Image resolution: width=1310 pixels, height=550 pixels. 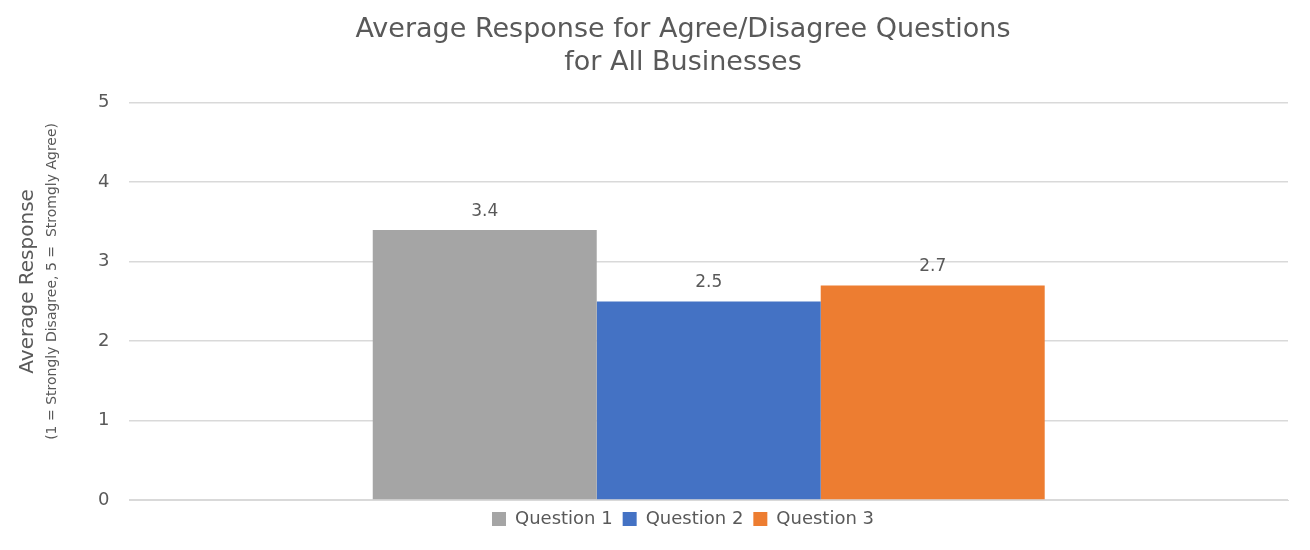 What do you see at coordinates (104, 498) in the screenshot?
I see `y-tick-label: 0` at bounding box center [104, 498].